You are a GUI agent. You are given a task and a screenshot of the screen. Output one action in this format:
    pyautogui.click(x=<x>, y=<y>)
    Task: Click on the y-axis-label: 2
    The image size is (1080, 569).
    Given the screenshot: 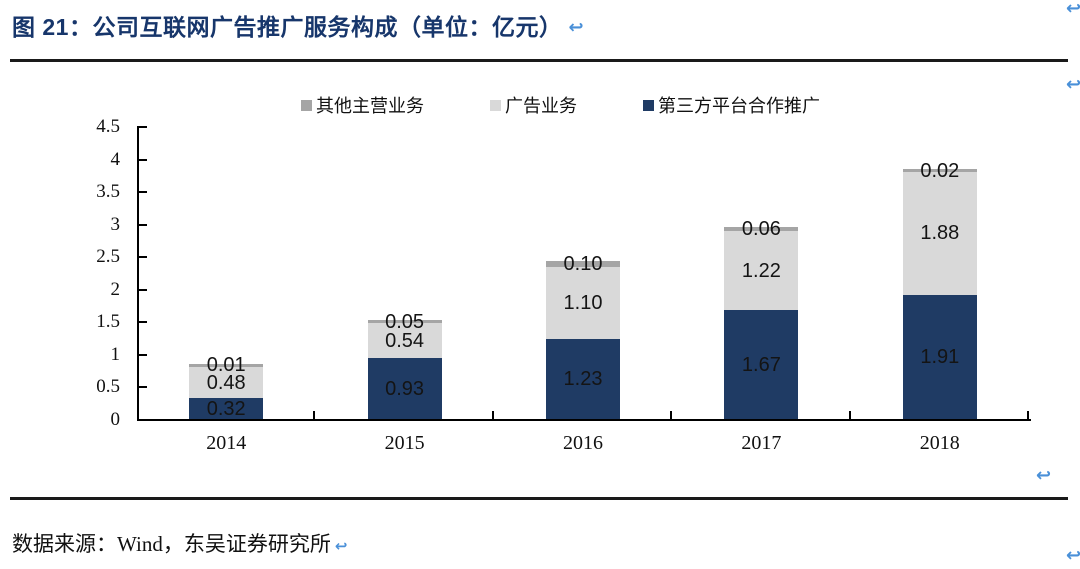 What is the action you would take?
    pyautogui.click(x=115, y=289)
    